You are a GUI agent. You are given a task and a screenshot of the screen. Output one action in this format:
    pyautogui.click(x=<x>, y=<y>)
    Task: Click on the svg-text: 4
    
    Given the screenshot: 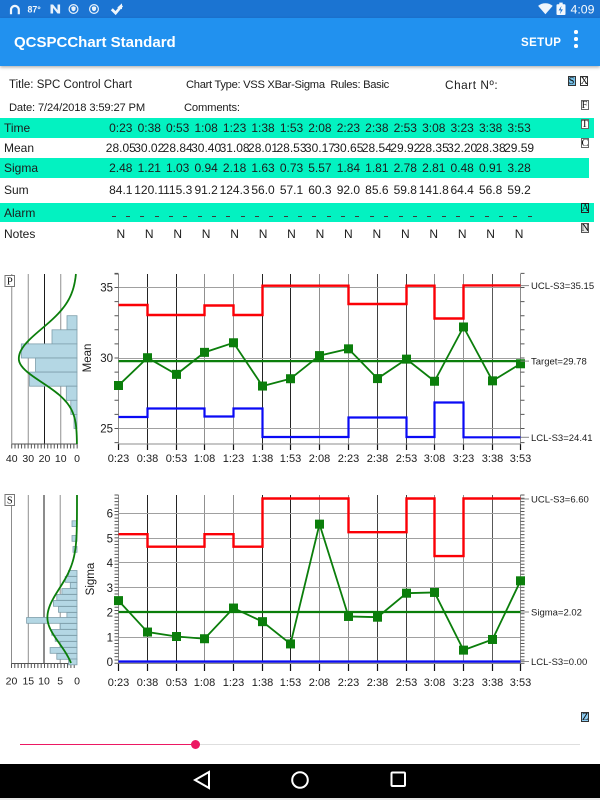 What is the action you would take?
    pyautogui.click(x=110, y=564)
    